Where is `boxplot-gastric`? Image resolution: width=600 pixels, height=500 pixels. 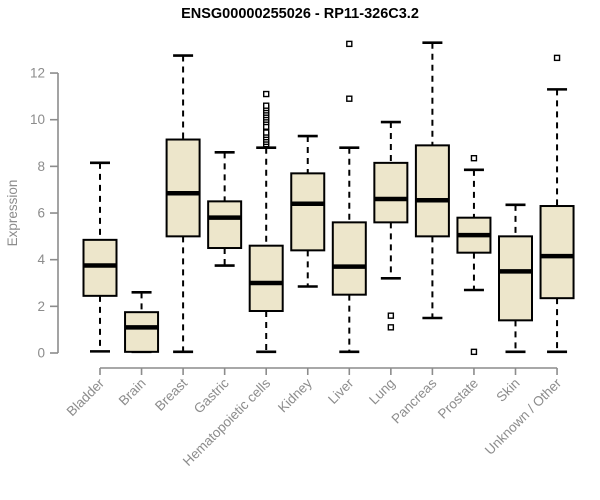
boxplot-gastric is located at coordinates (225, 209).